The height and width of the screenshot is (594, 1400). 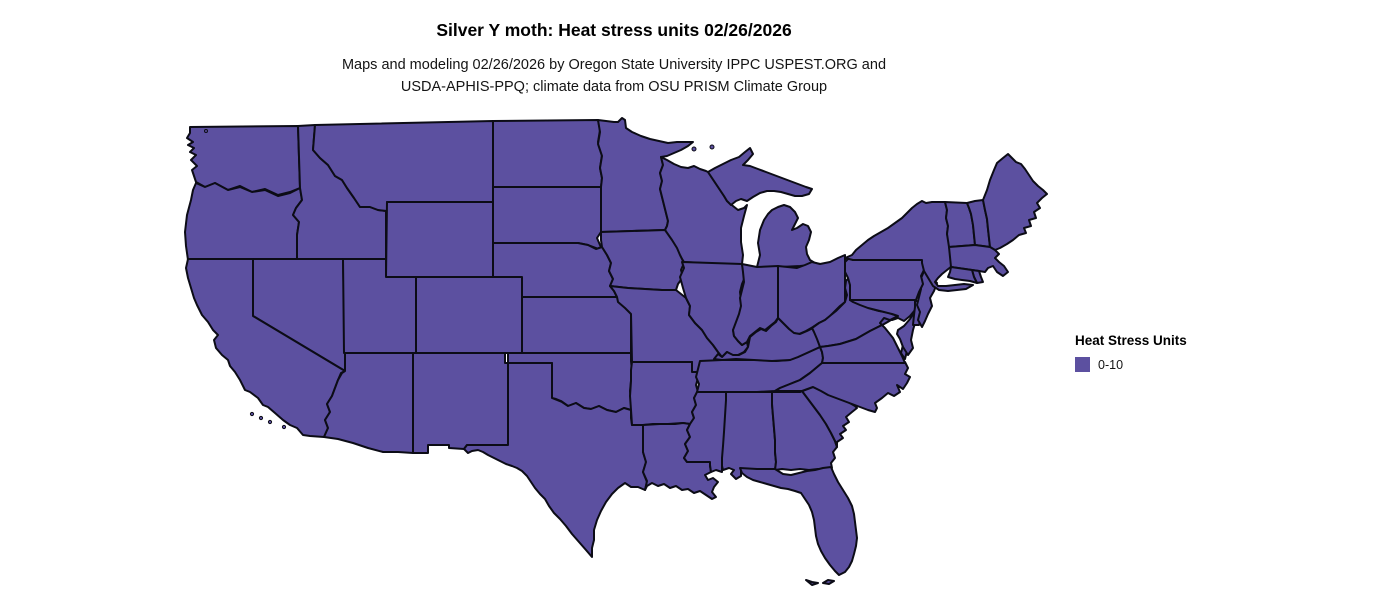 I want to click on legend-item: 0-10, so click(x=1131, y=364).